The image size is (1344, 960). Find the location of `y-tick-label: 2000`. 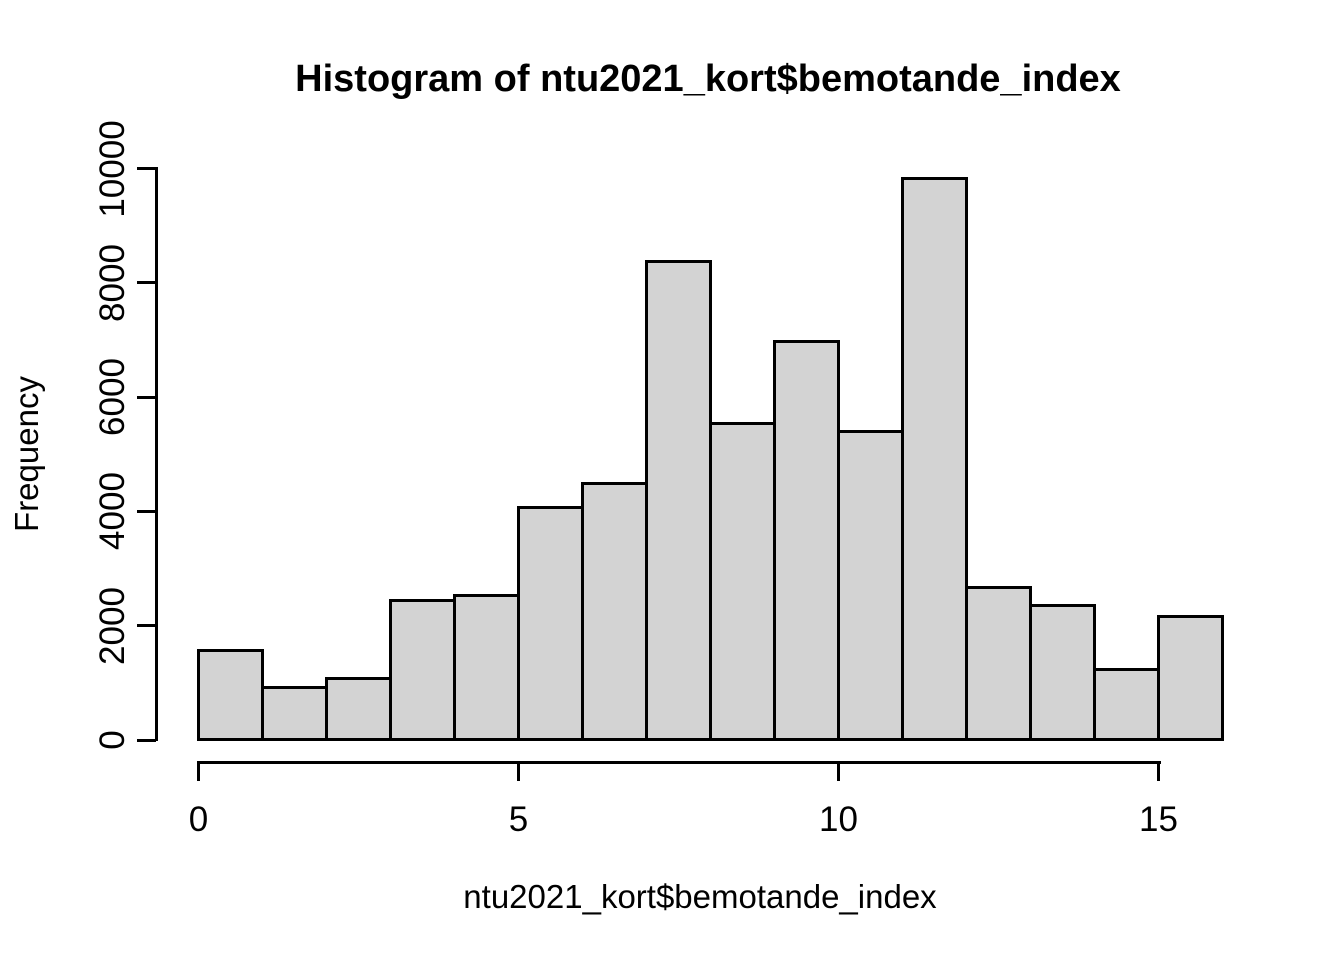

y-tick-label: 2000 is located at coordinates (112, 625).